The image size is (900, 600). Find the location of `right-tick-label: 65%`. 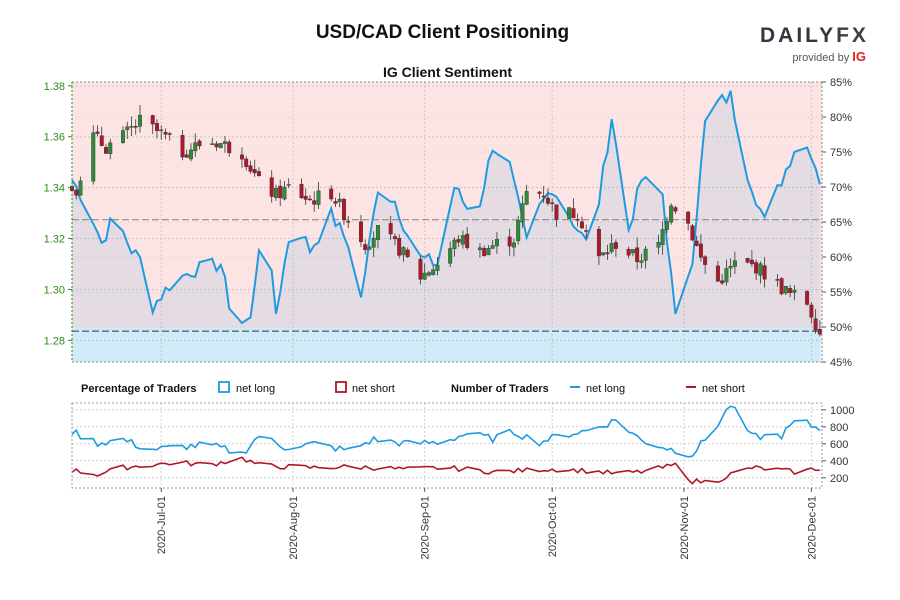

right-tick-label: 65% is located at coordinates (841, 223).